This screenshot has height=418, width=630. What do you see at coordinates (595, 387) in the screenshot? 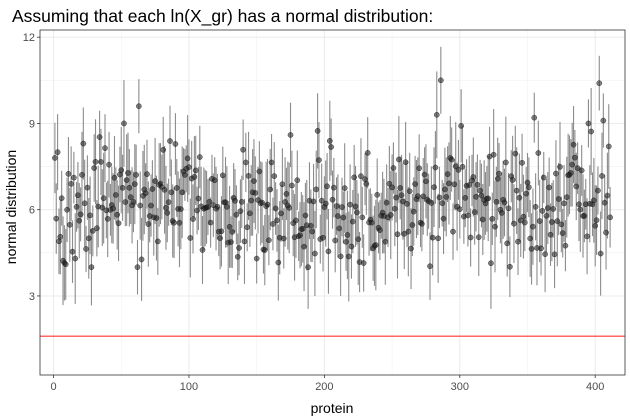
I see `x-tick-label: 400` at bounding box center [595, 387].